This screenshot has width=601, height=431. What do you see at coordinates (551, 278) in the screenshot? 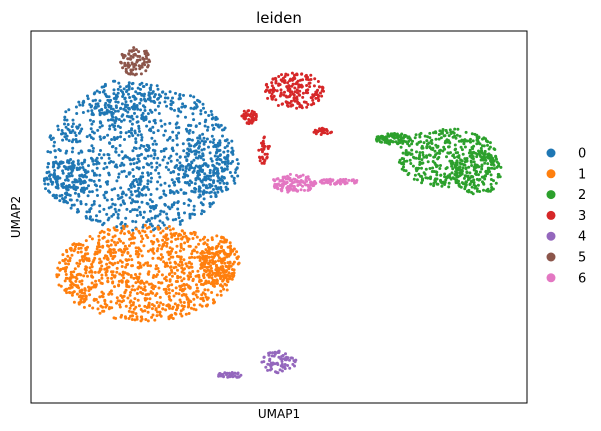
I see `legend-marker` at bounding box center [551, 278].